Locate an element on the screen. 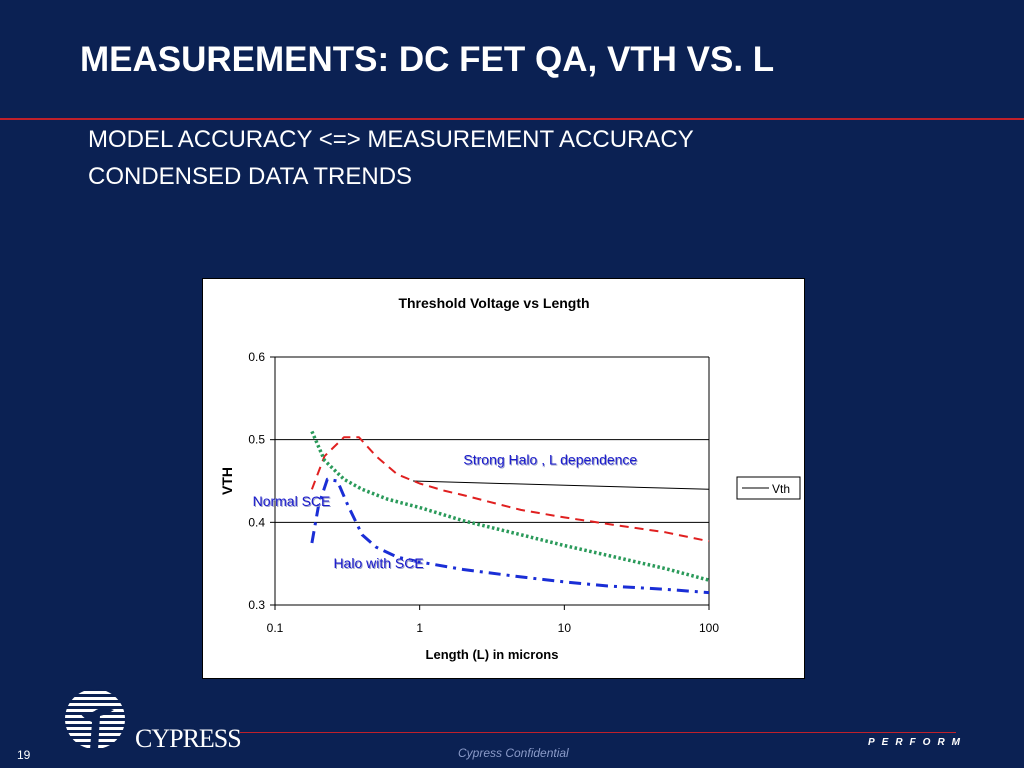 The width and height of the screenshot is (1024, 768). bullet-model-accuracy: MODEL ACCURACY <=> MEASUREMENT ACCURACY is located at coordinates (391, 139).